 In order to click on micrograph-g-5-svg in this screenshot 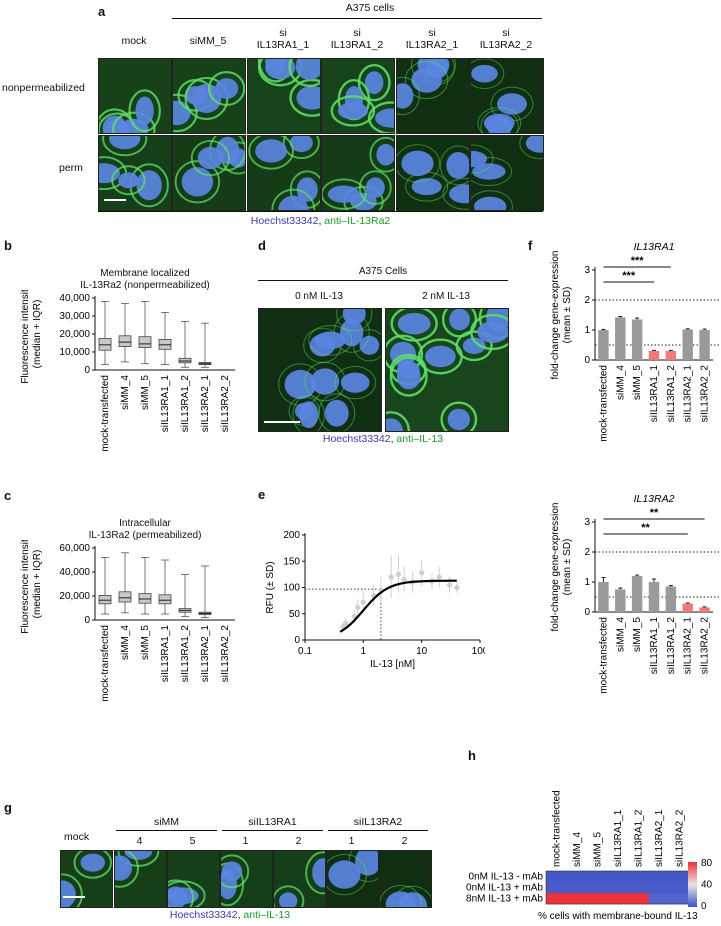, I will do `click(352, 879)`.